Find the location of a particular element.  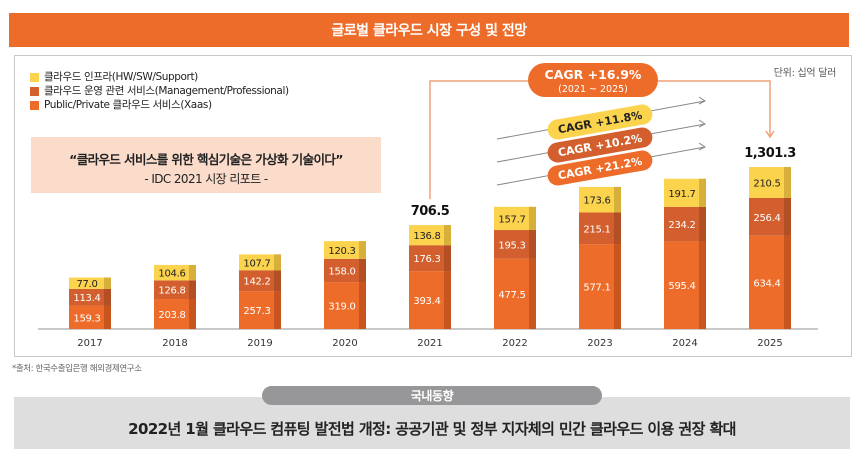

data-label-infra-2020: 120.3 is located at coordinates (341, 251).